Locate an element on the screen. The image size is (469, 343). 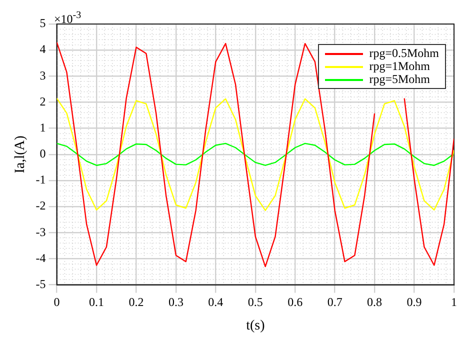
legend-label: rpg=0.5Mohm is located at coordinates (404, 53).